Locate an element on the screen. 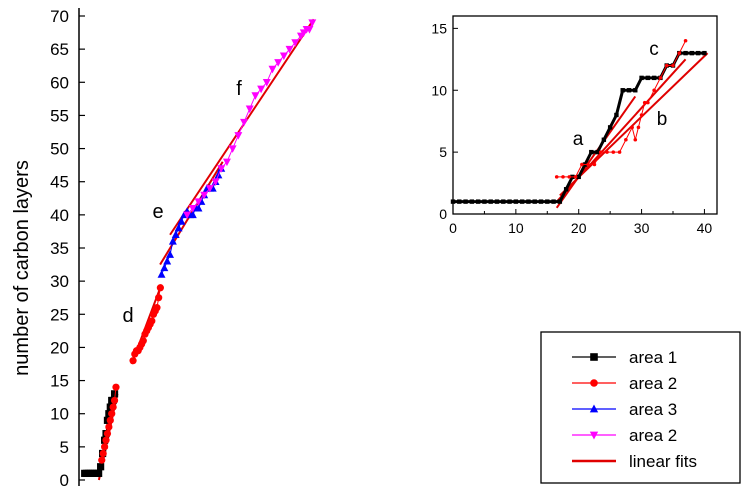 The image size is (741, 486). x-tick-label: 30 is located at coordinates (642, 228).